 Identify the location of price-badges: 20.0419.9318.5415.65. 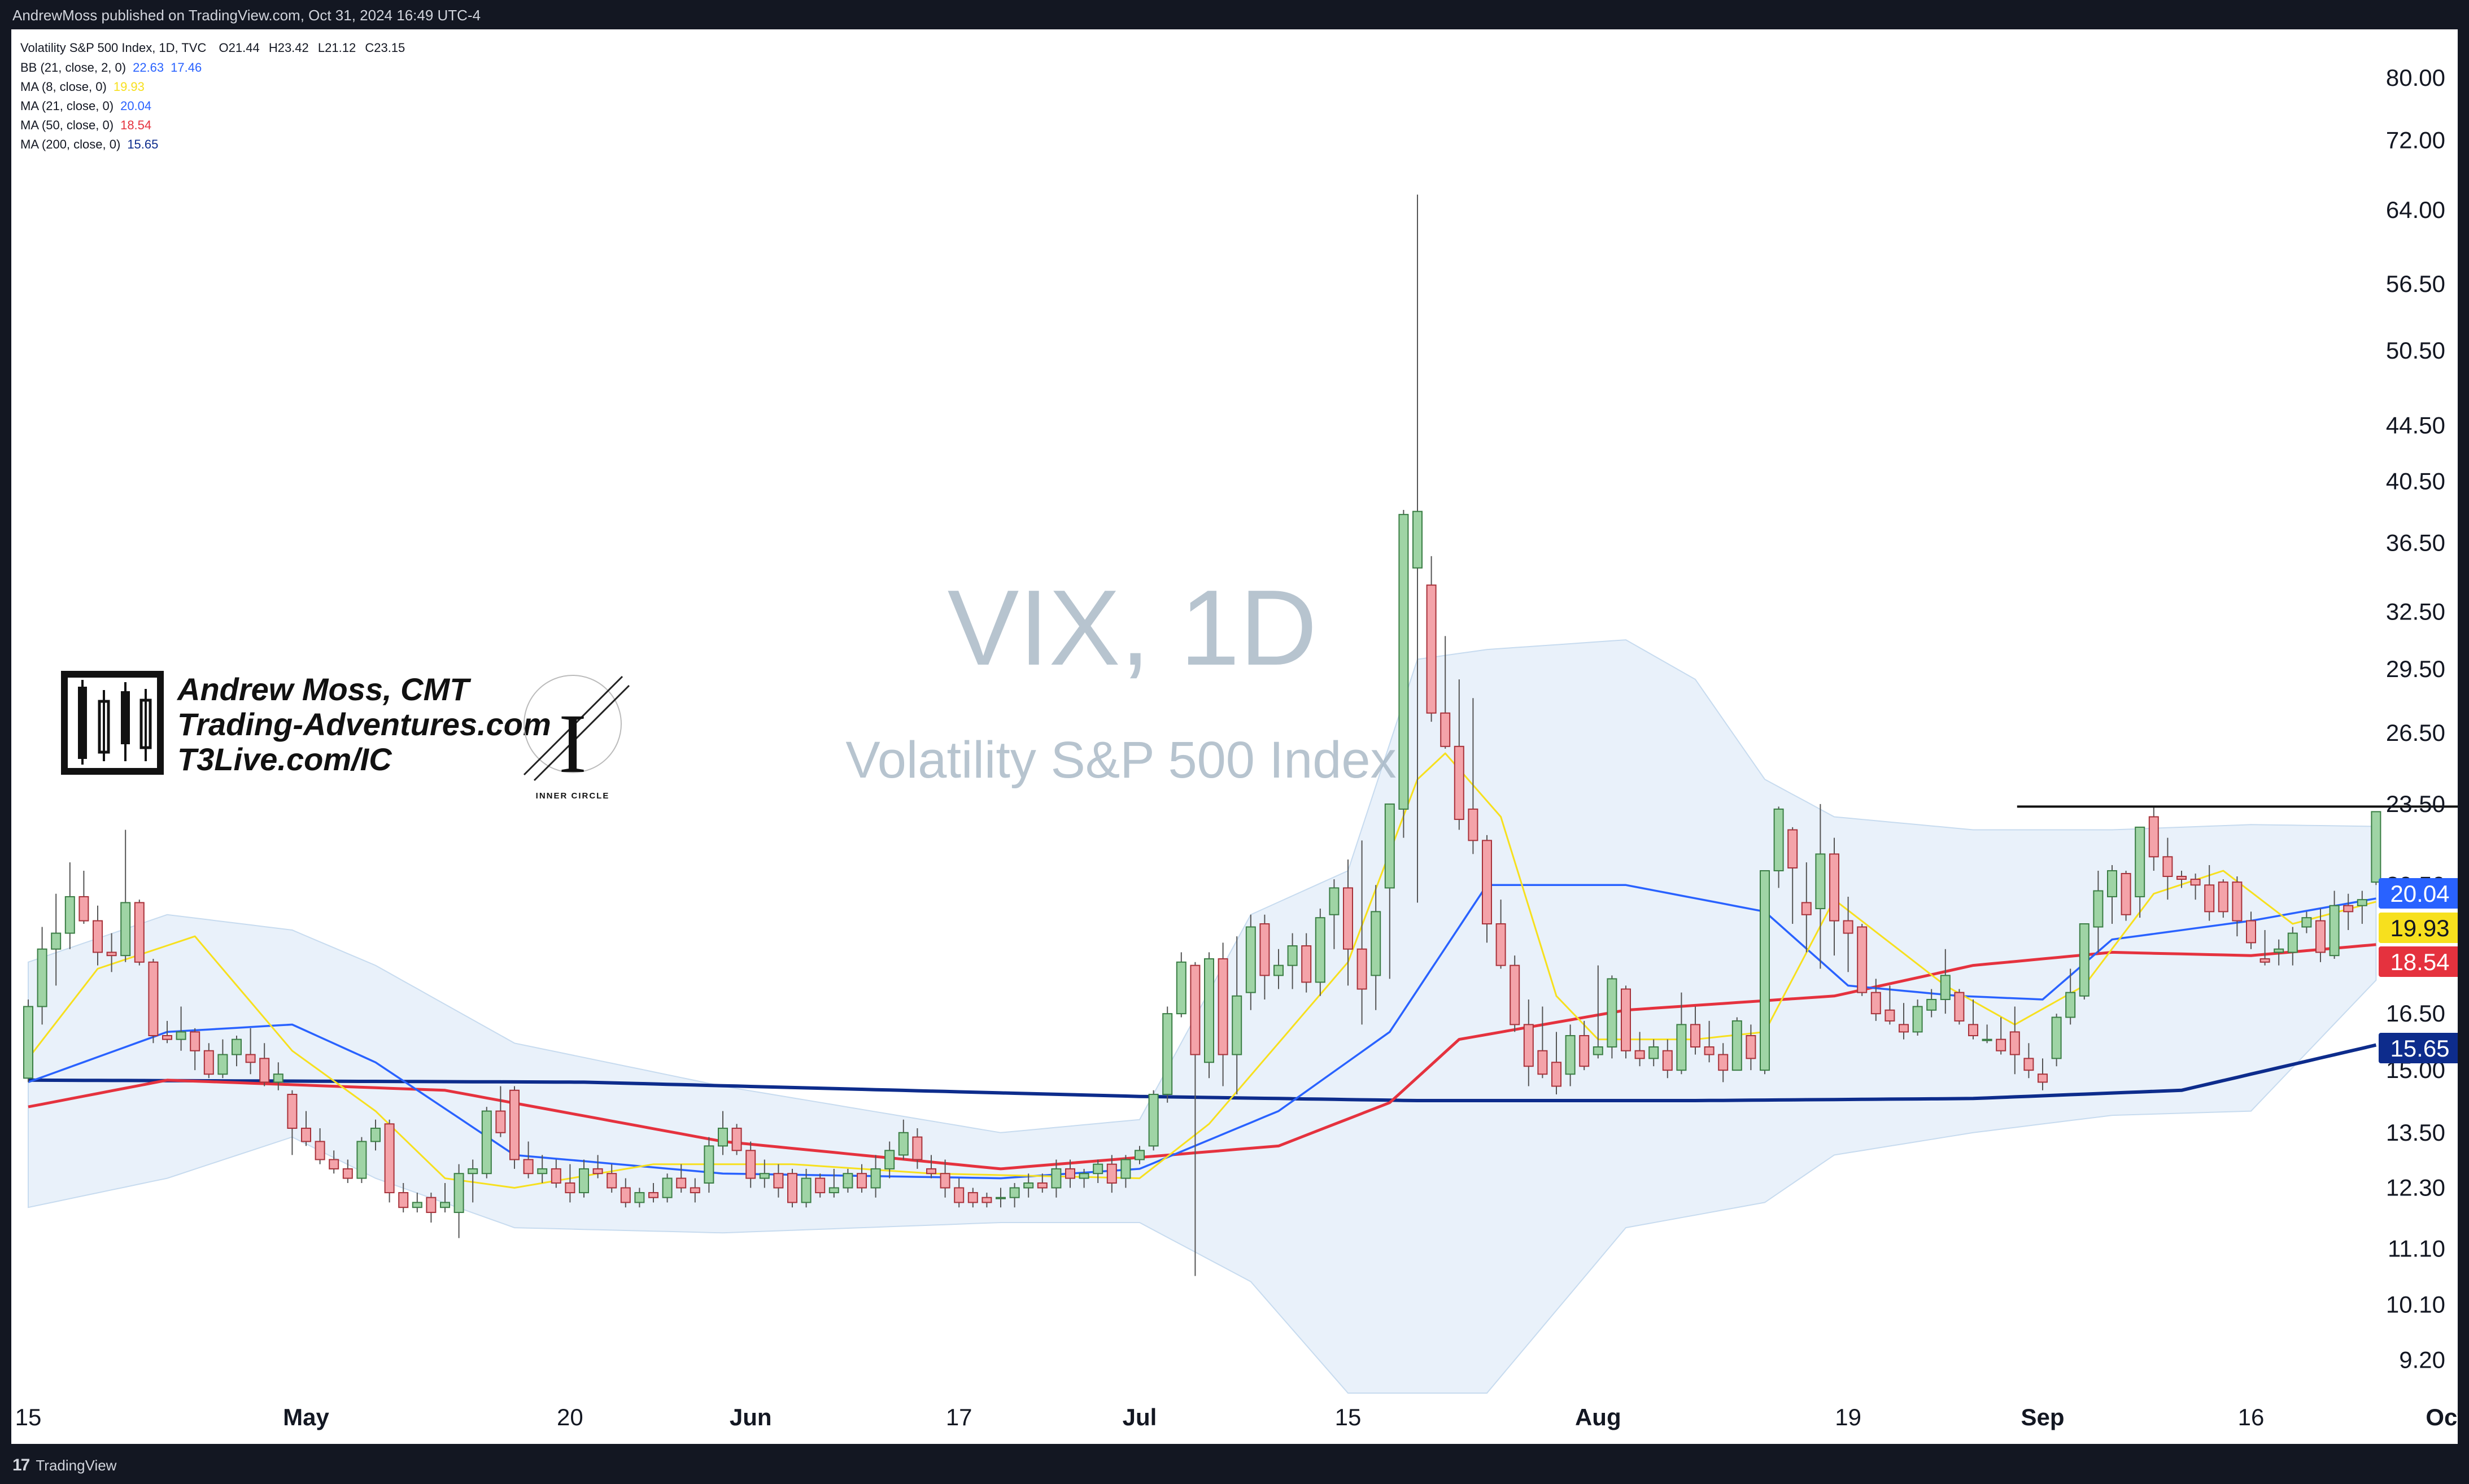
(2418, 970).